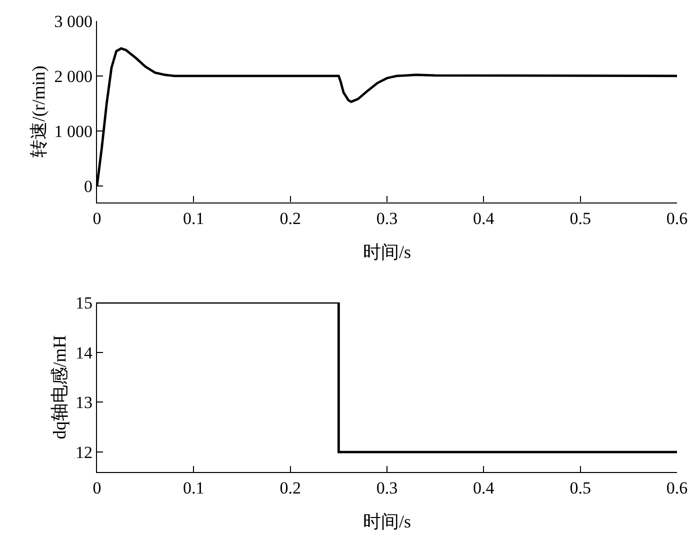 The image size is (700, 540). Describe the element at coordinates (73, 131) in the screenshot. I see `y-tick-label: 1 000` at that location.